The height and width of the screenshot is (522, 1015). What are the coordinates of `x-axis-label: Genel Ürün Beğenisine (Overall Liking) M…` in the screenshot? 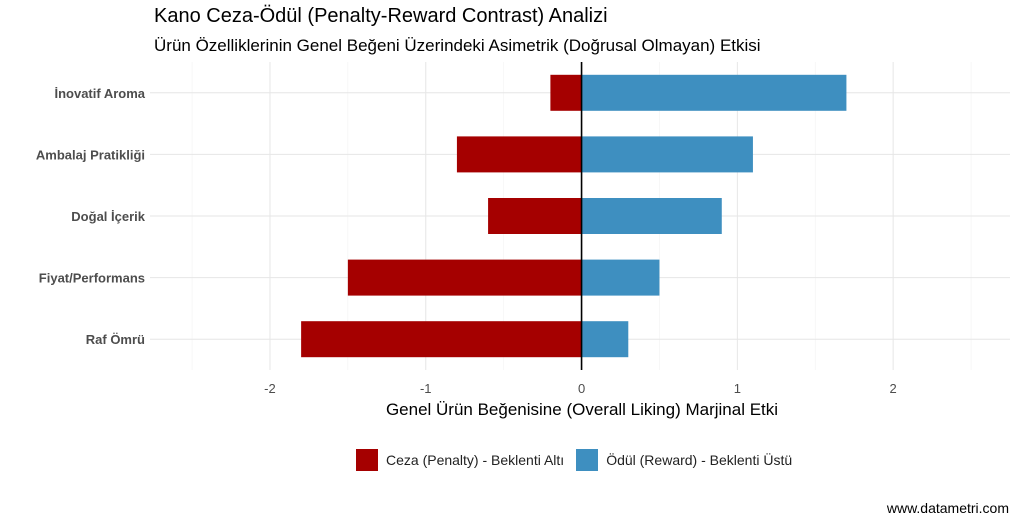 It's located at (582, 409).